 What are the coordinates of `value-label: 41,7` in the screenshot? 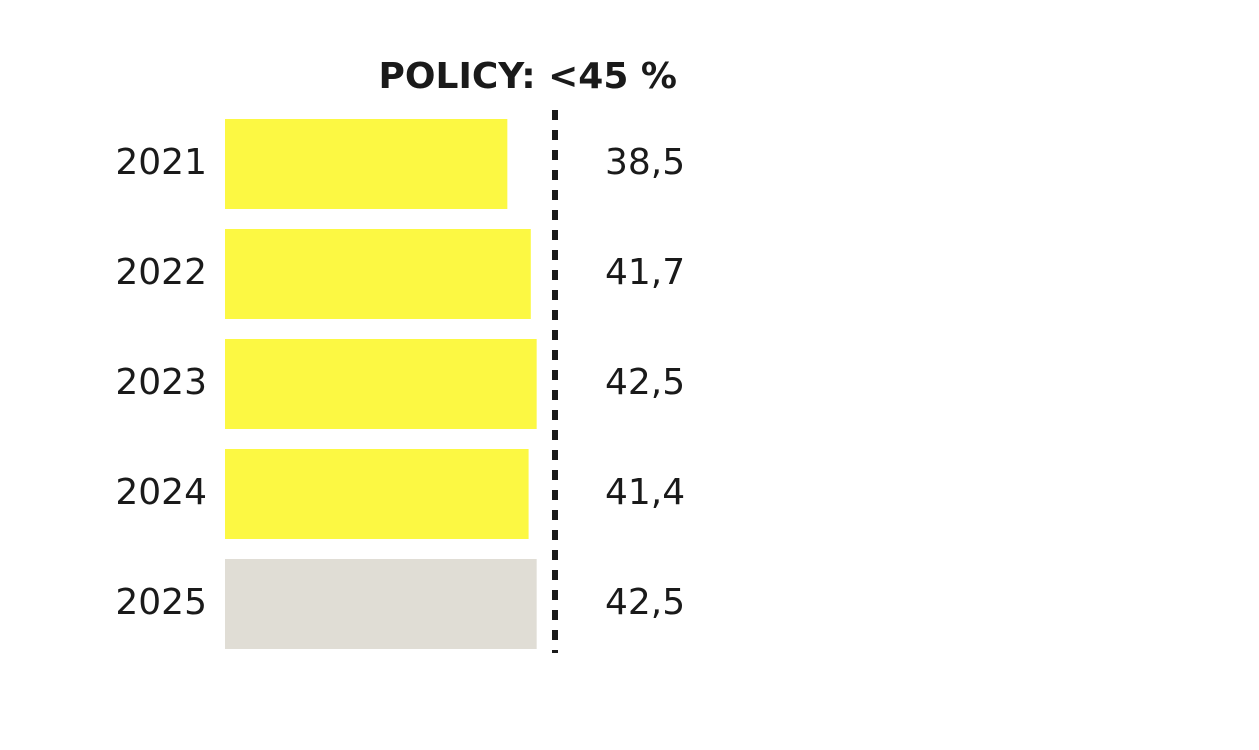 It's located at (645, 272).